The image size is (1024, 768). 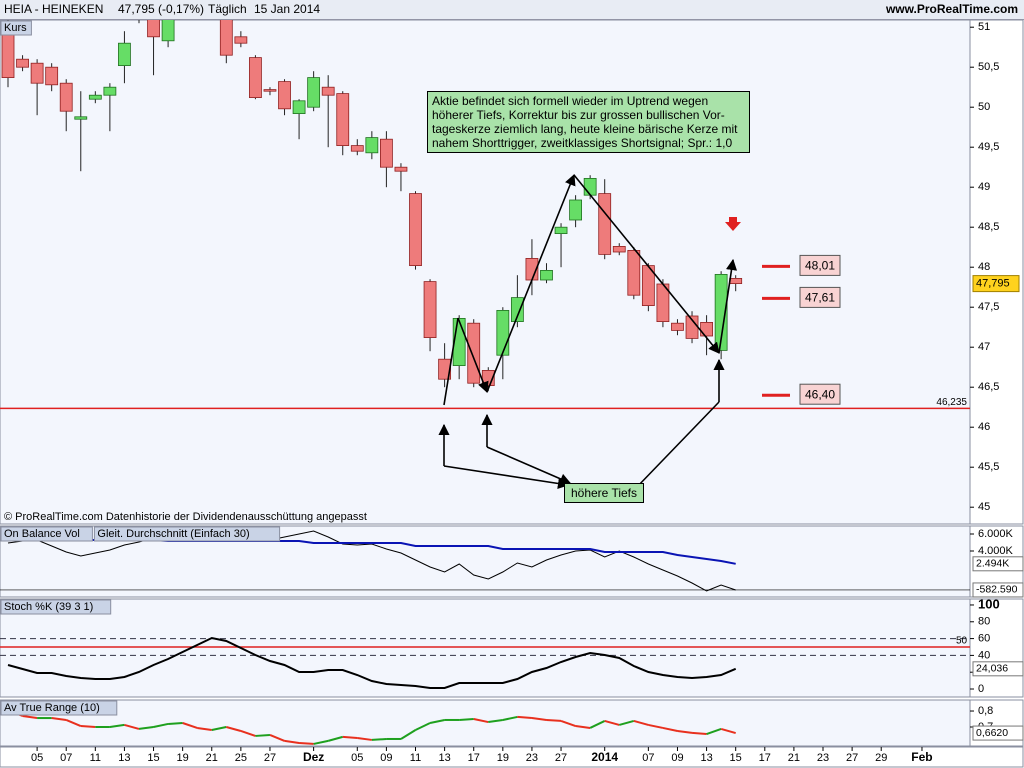 I want to click on panel, so click(x=485, y=662).